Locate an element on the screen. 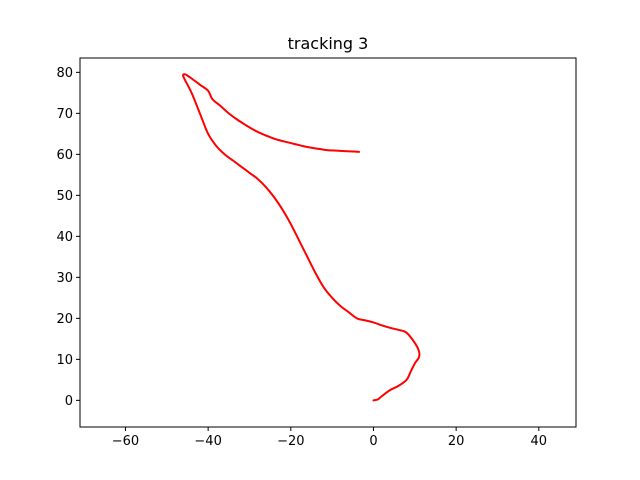  x-tick-label: −40 is located at coordinates (207, 441).